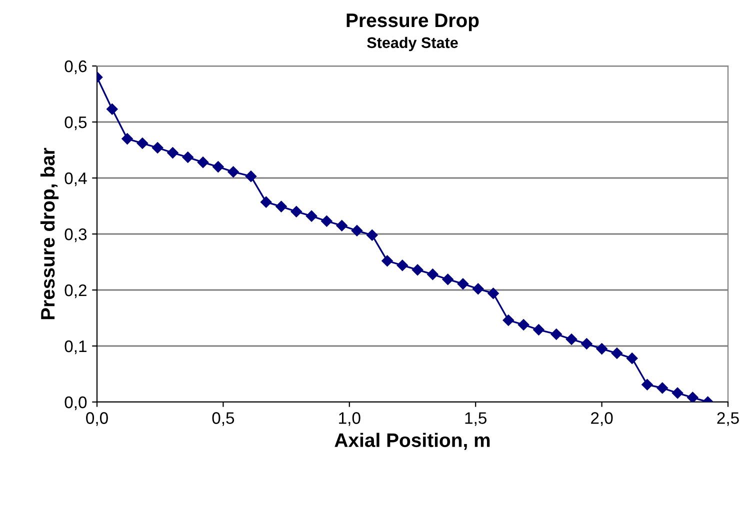 This screenshot has width=748, height=514. What do you see at coordinates (75, 179) in the screenshot?
I see `y-tick-label: 0,4` at bounding box center [75, 179].